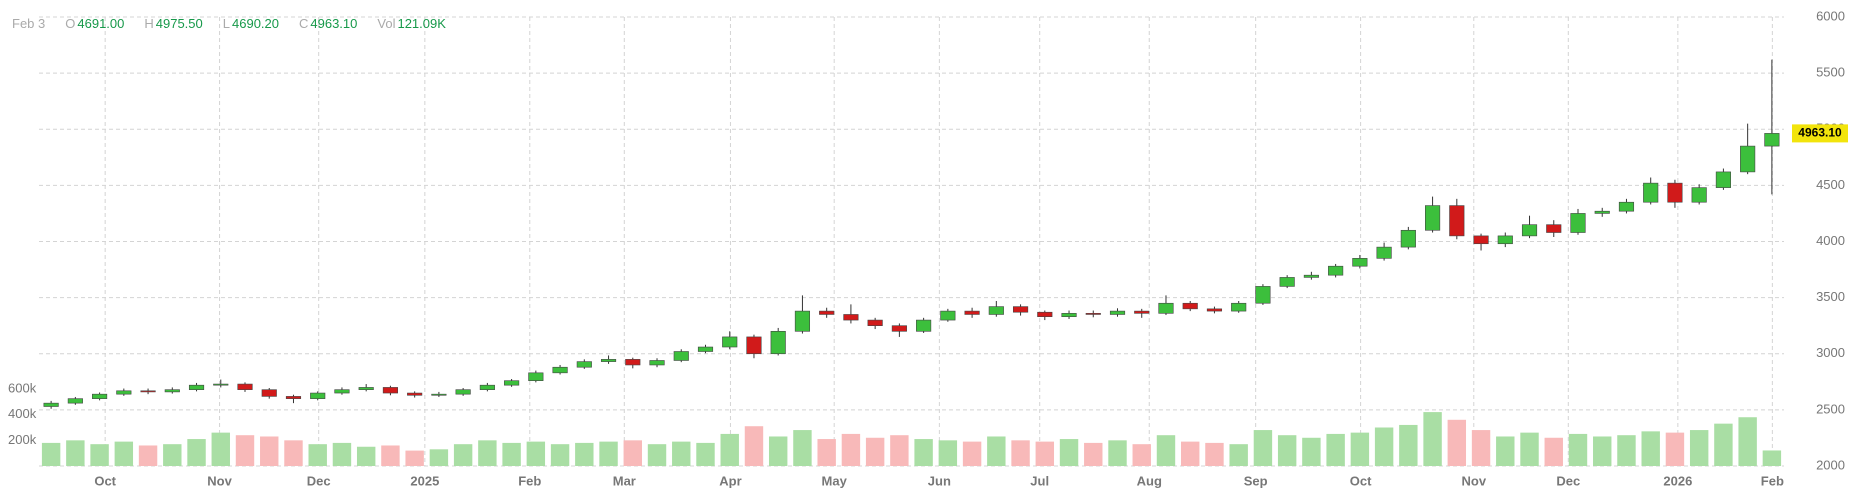  I want to click on header-label: Vol, so click(386, 23).